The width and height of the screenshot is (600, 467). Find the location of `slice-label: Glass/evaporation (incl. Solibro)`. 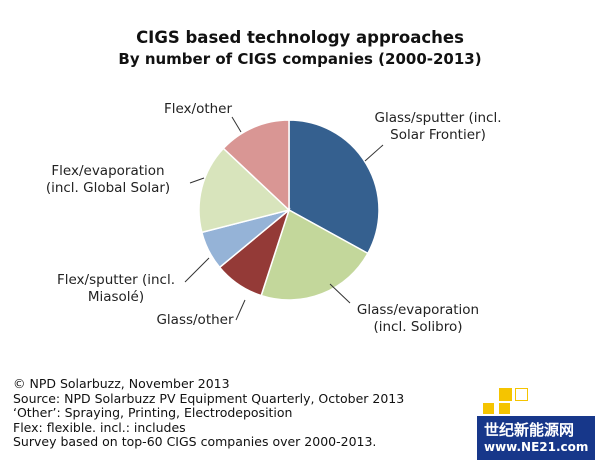

slice-label: Glass/evaporation (incl. Solibro) is located at coordinates (418, 318).